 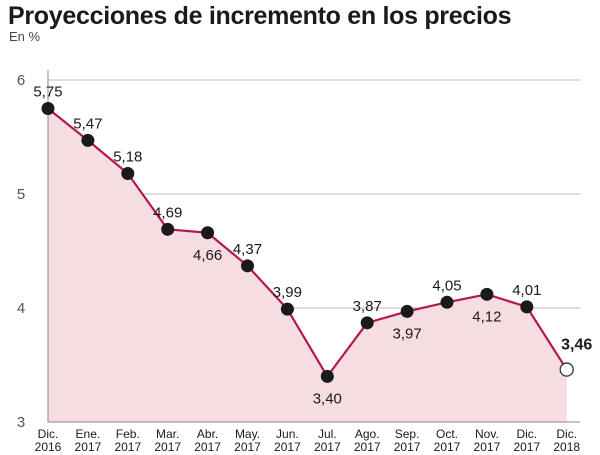 I want to click on data-label: 4,12, so click(x=486, y=316).